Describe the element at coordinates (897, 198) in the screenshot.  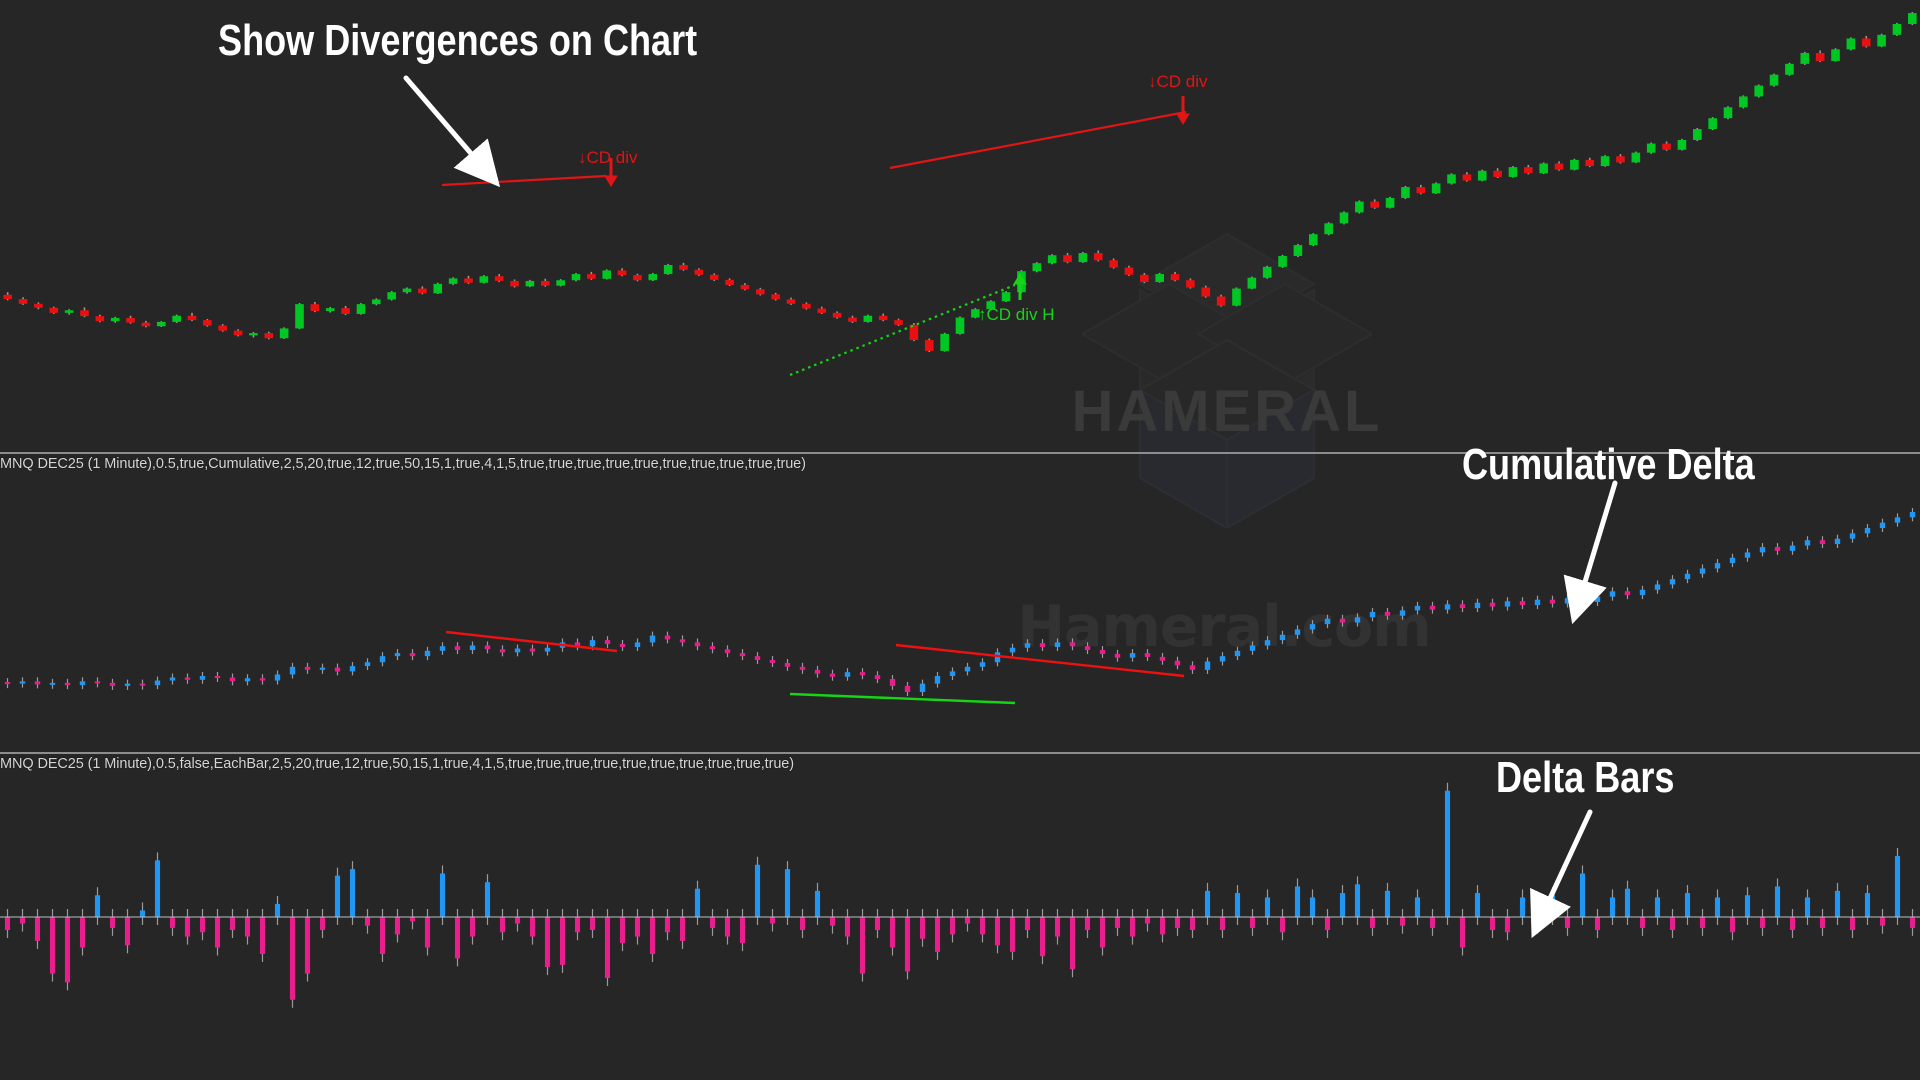
I see `divergence-arrow-glyphs` at that location.